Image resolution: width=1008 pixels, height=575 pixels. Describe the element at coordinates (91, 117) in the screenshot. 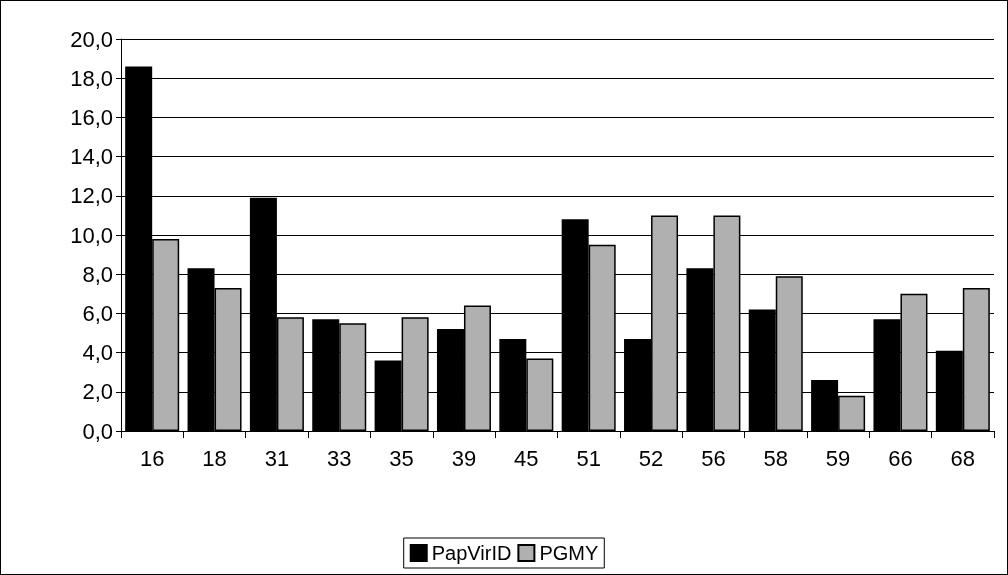

I see `y-tick-label: 16,0` at that location.